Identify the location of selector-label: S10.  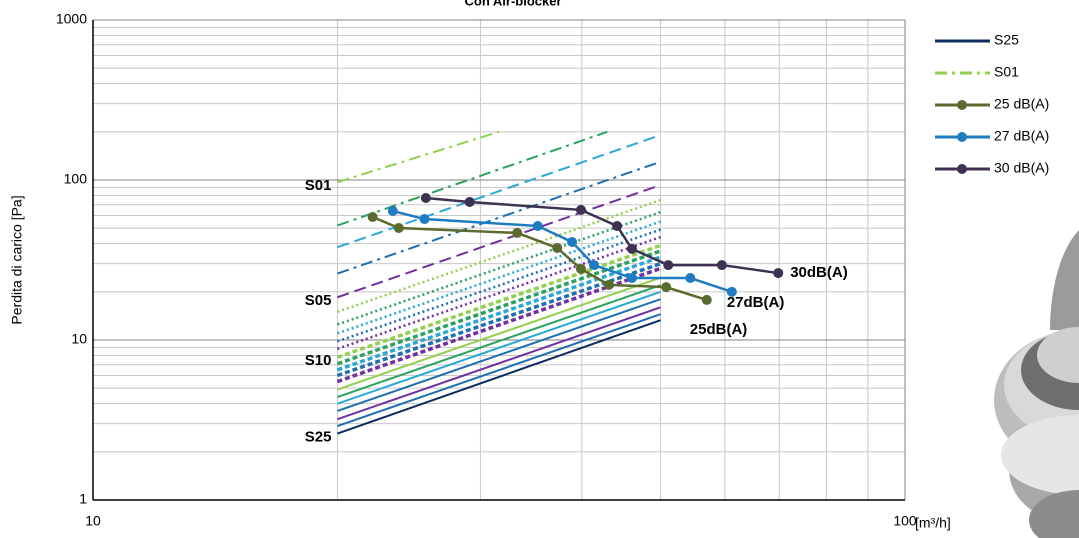
(318, 360).